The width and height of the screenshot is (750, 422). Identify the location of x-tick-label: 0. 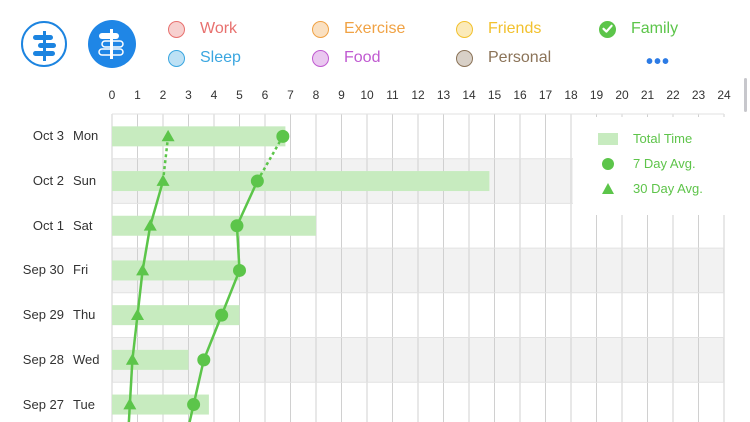
(112, 95).